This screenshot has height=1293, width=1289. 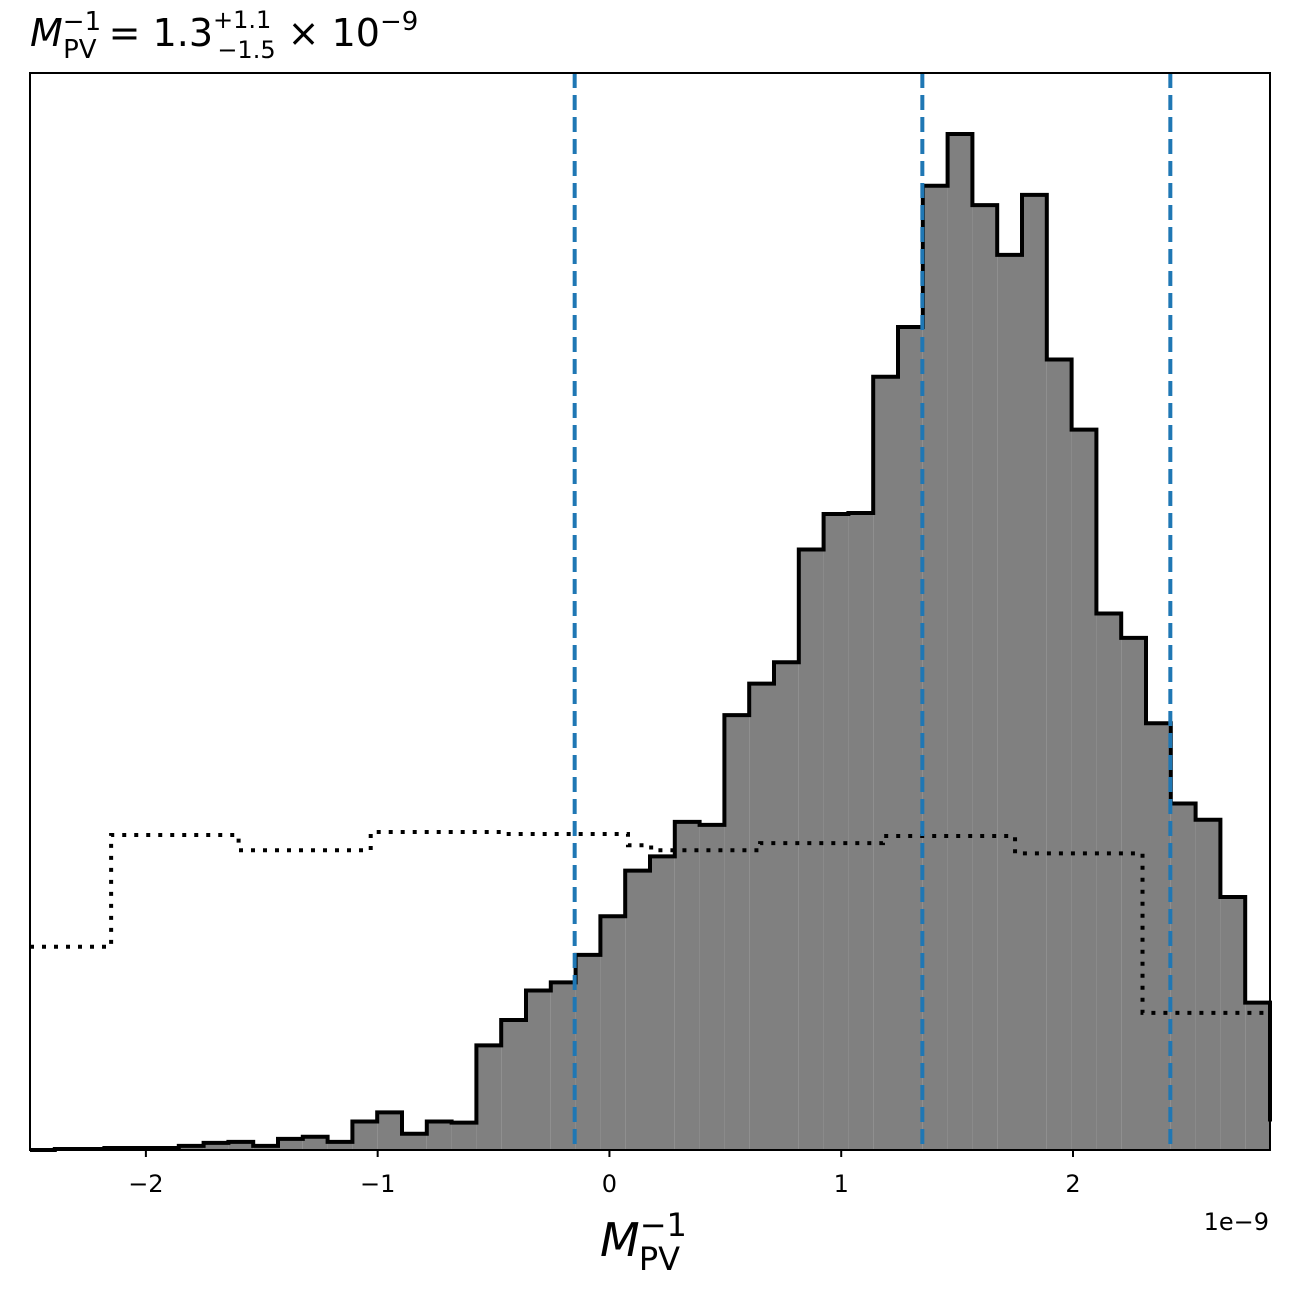 I want to click on x-axis-offset-label: 1e−9, so click(x=1236, y=1222).